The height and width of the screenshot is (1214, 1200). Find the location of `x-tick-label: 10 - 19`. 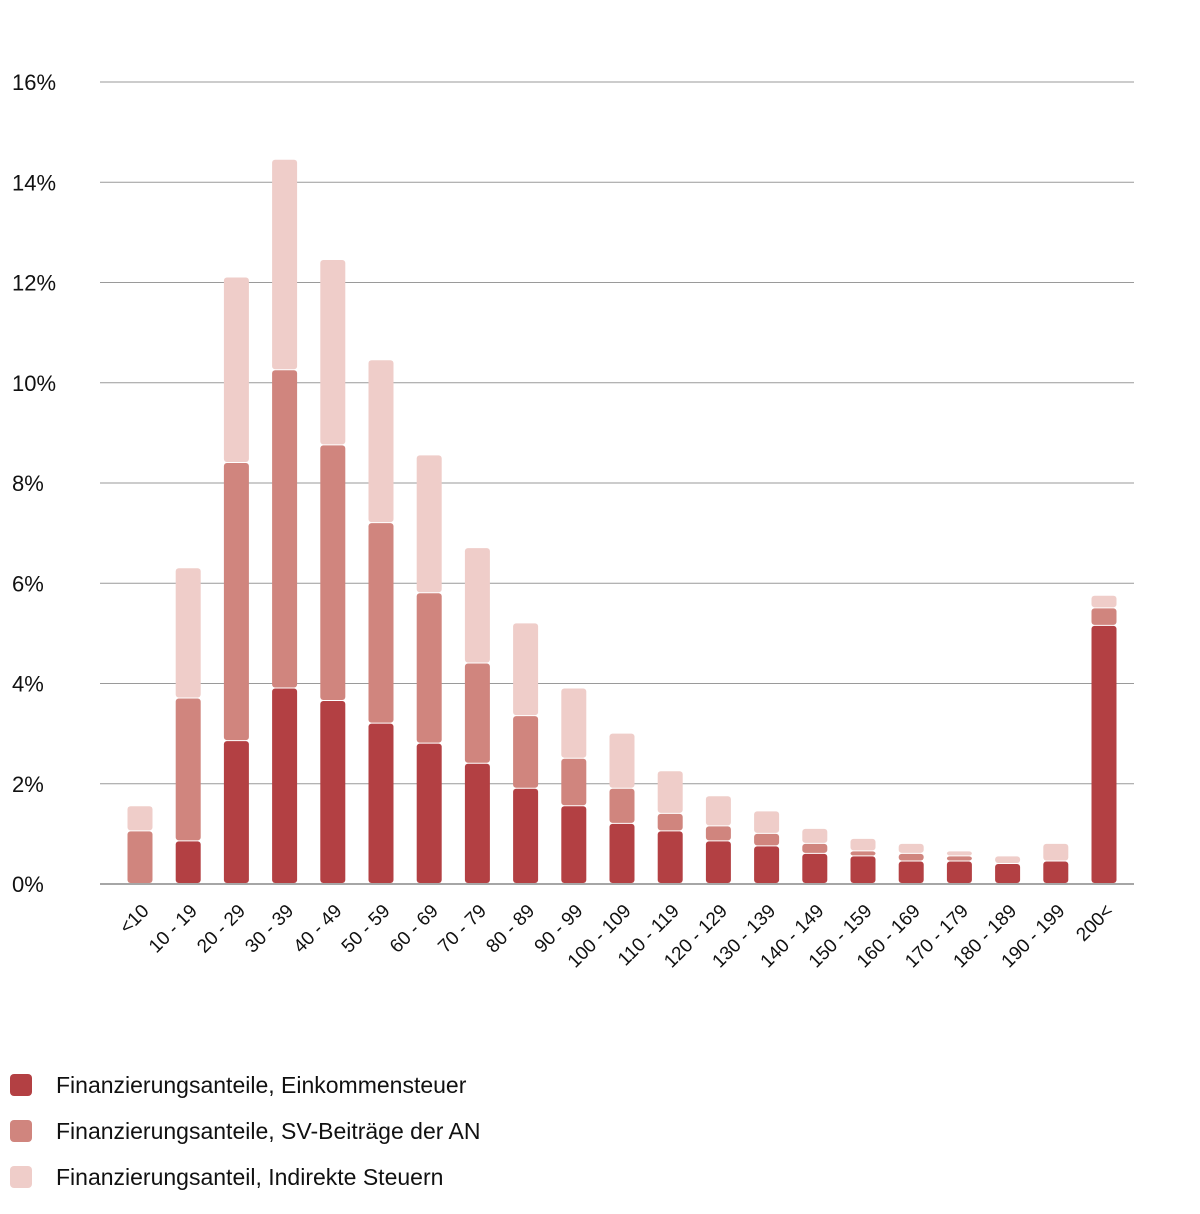

x-tick-label: 10 - 19 is located at coordinates (173, 929).